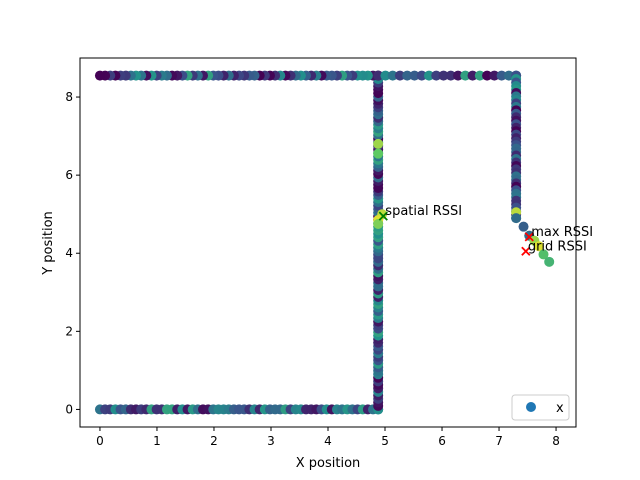 This screenshot has height=480, width=640. What do you see at coordinates (271, 441) in the screenshot?
I see `x-tick-label: 3` at bounding box center [271, 441].